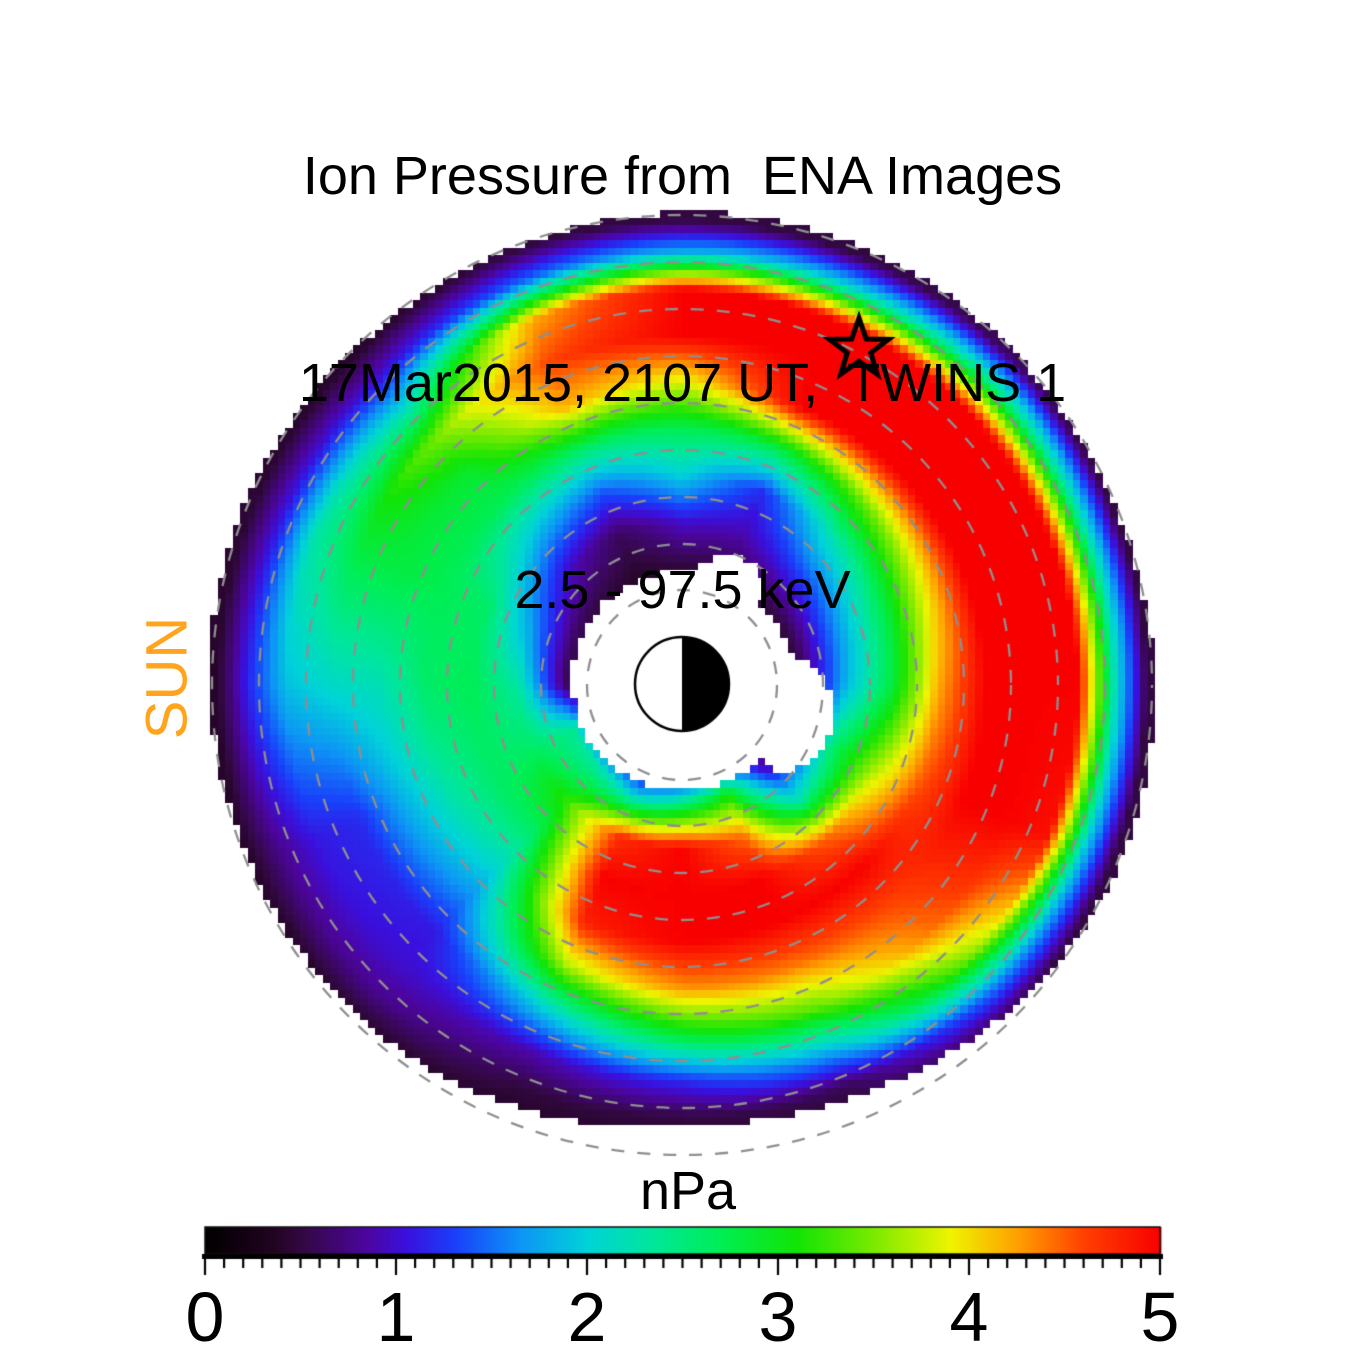  Describe the element at coordinates (682, 590) in the screenshot. I see `title-line-3: 2.5 - 97.5 keV` at that location.